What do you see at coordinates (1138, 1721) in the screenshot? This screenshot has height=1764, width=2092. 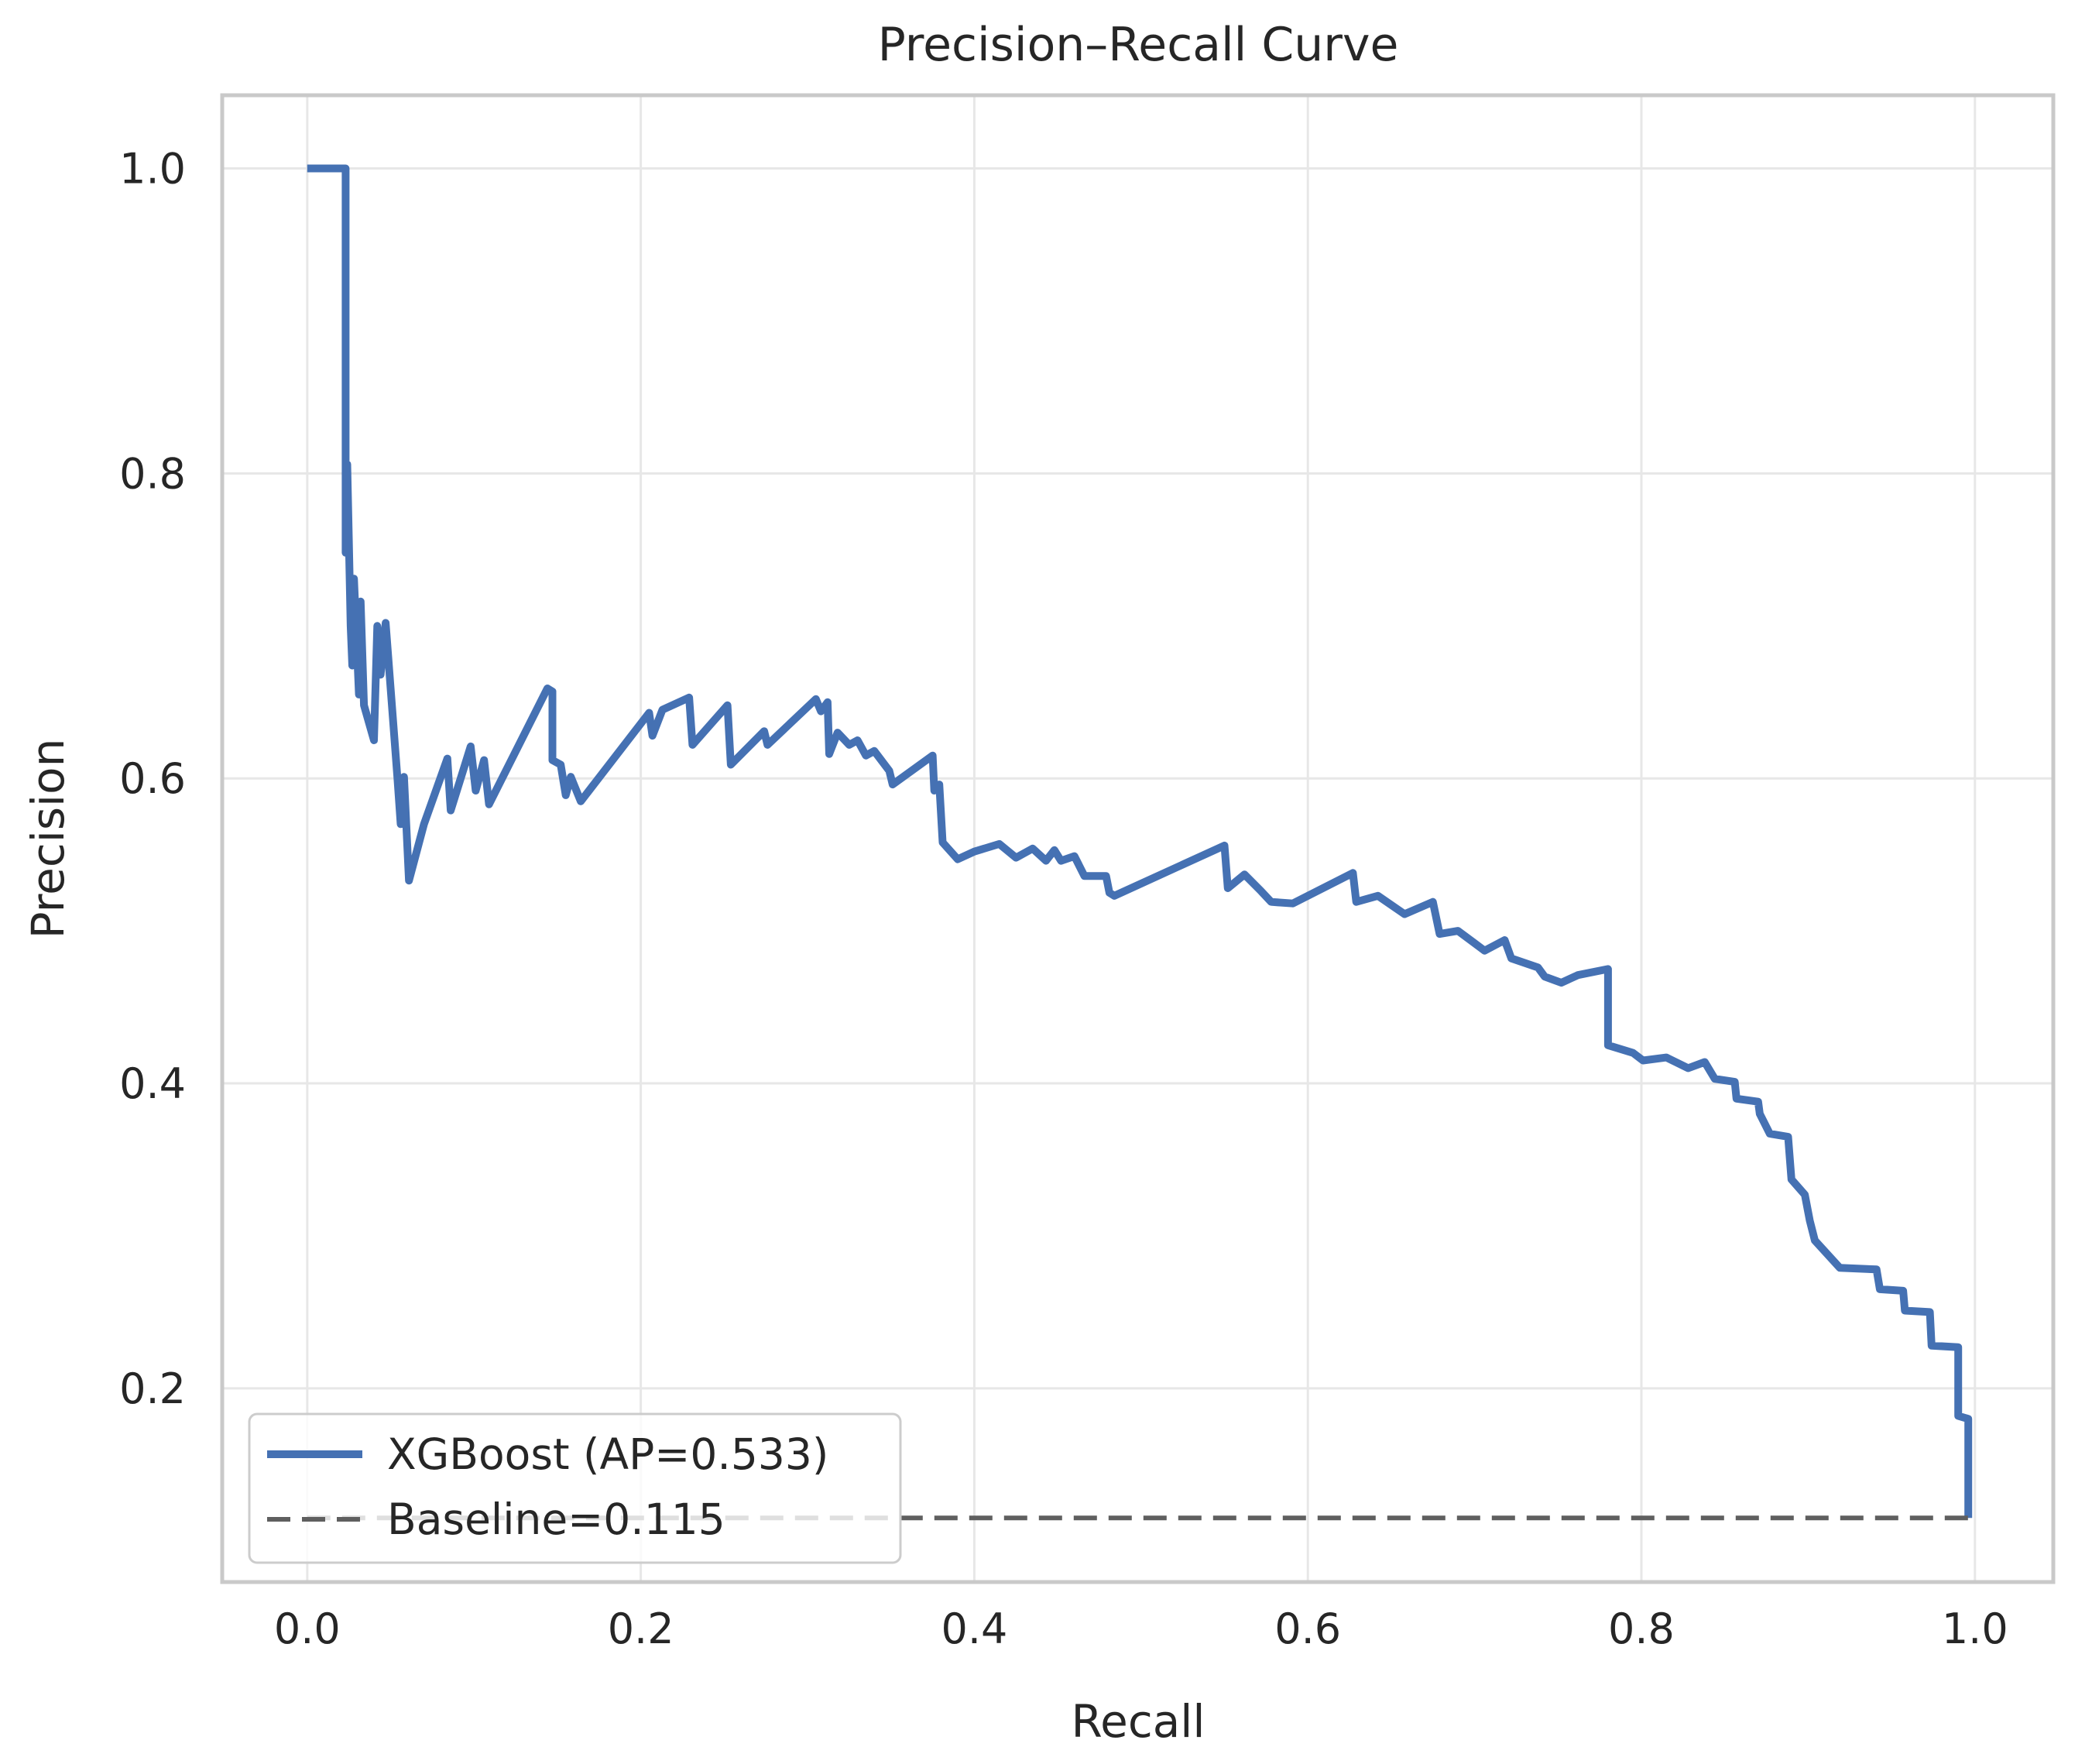 I see `x-axis-label: Recall` at bounding box center [1138, 1721].